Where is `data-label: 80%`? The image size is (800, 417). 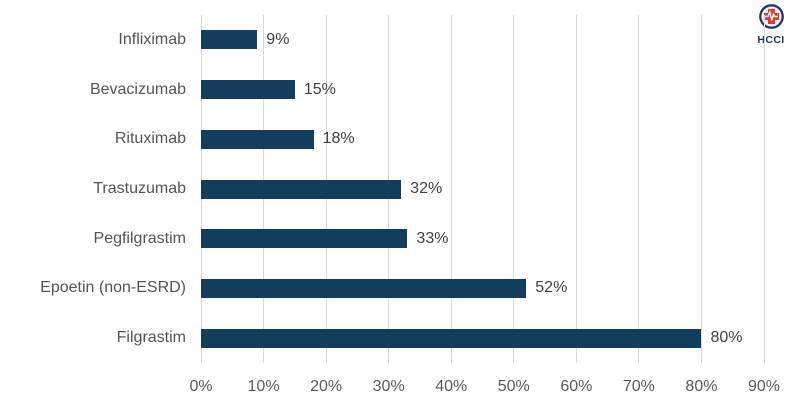 data-label: 80% is located at coordinates (726, 338).